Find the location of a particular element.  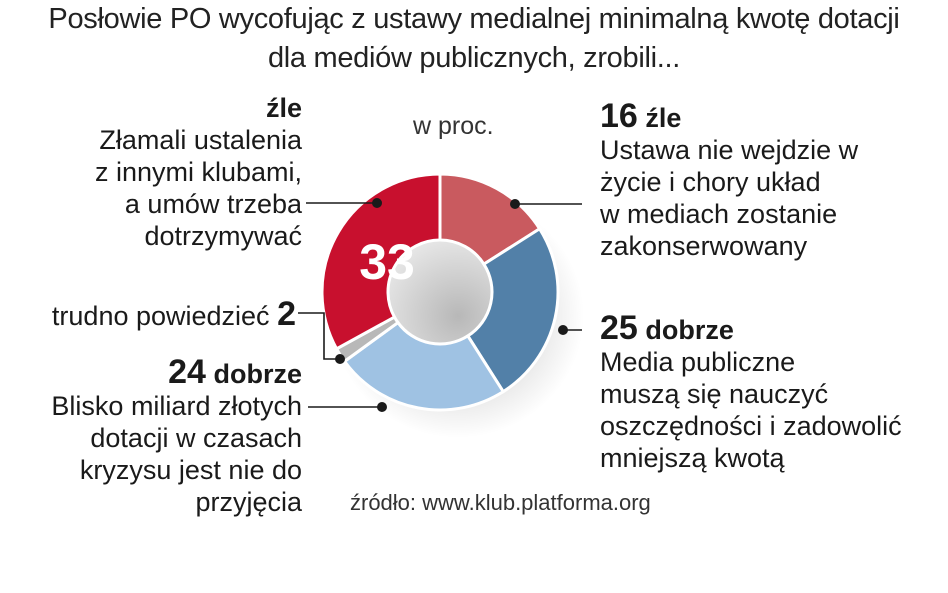

desc-zle-33-line-1: Złamali ustalenia is located at coordinates (200, 140).